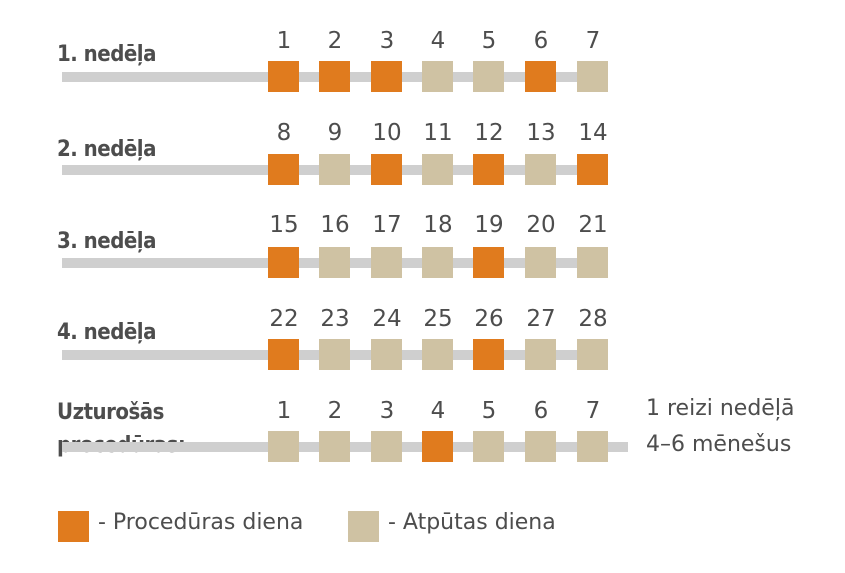  What do you see at coordinates (593, 133) in the screenshot?
I see `day-number: 14` at bounding box center [593, 133].